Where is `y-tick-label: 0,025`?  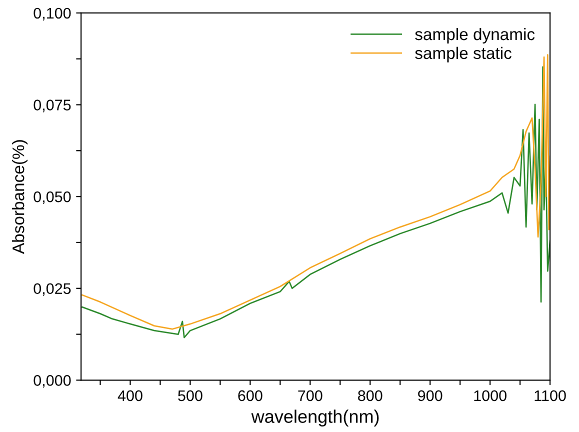
y-tick-label: 0,025 is located at coordinates (52, 289).